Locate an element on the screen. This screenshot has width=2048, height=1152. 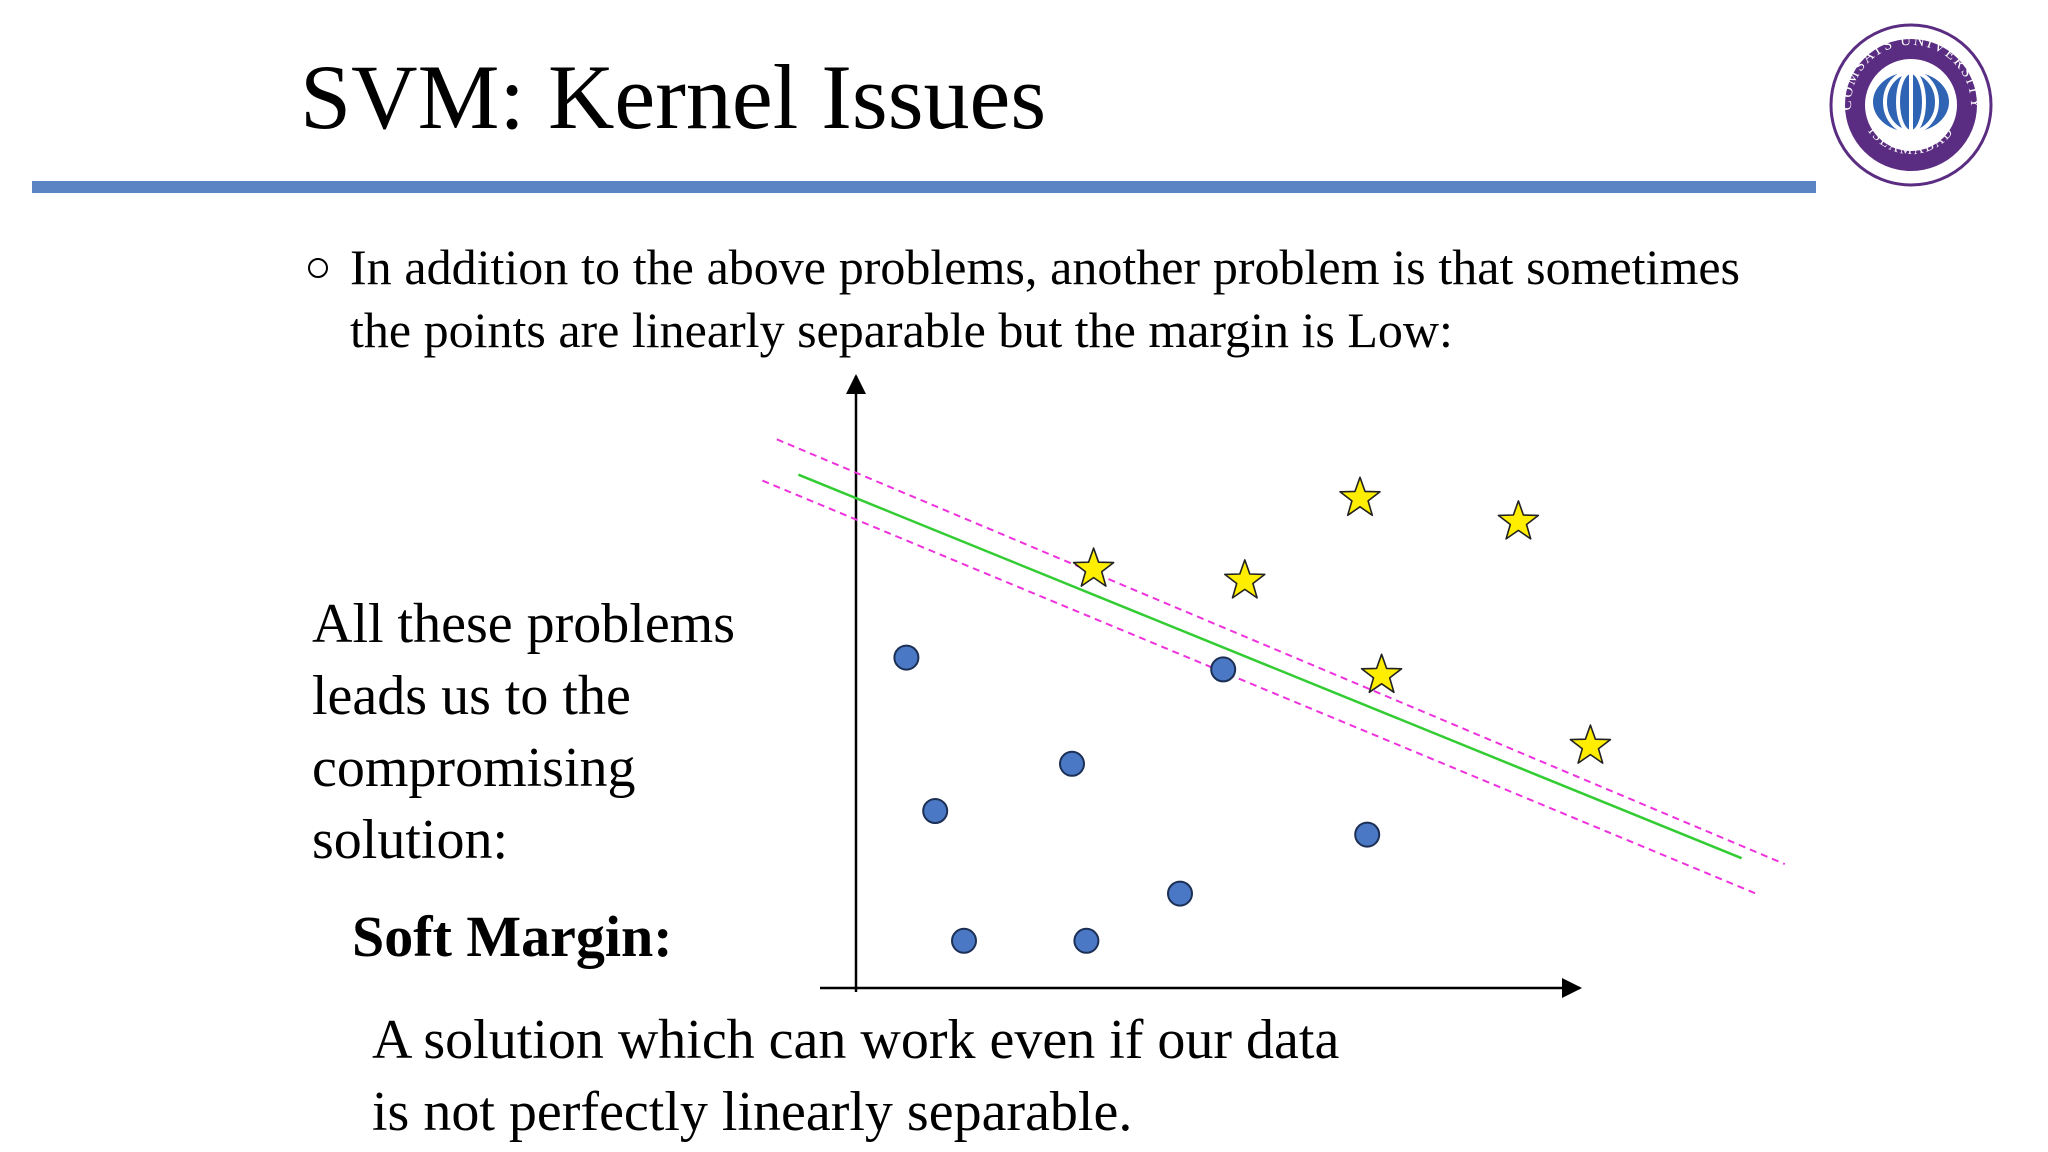
university-logo: COMSATS UNIVERSITY ISLAMABAD is located at coordinates (1911, 105).